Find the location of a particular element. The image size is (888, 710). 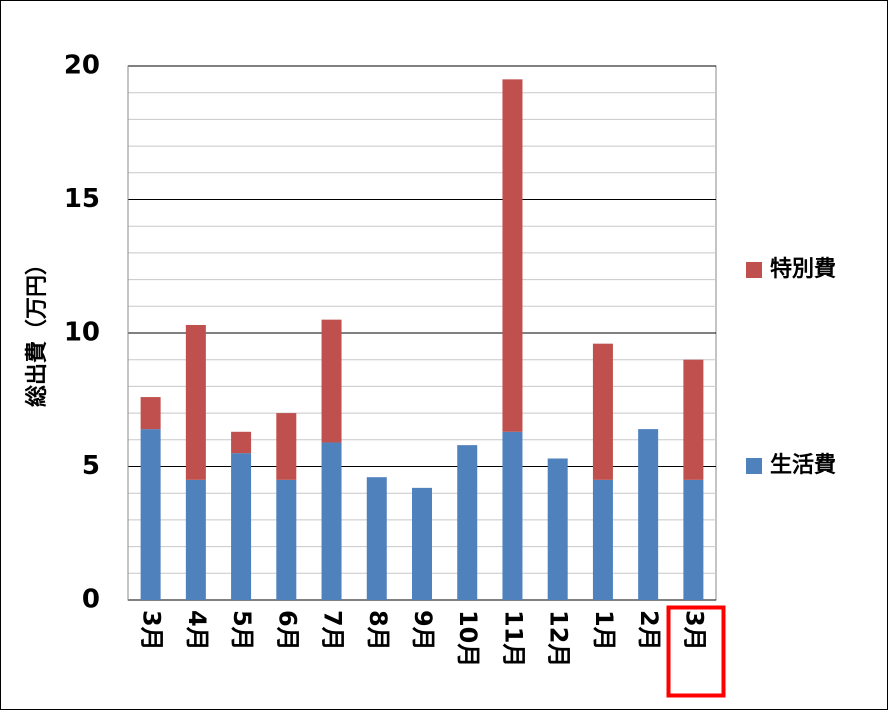

legend-label: 生活費 is located at coordinates (803, 465).